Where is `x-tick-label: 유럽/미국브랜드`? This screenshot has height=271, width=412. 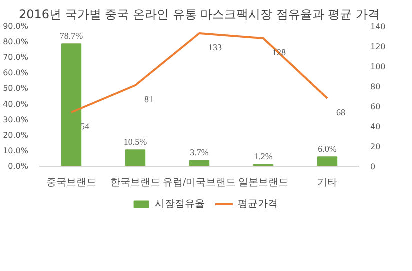
x-tick-label: 유럽/미국브랜드 is located at coordinates (199, 183).